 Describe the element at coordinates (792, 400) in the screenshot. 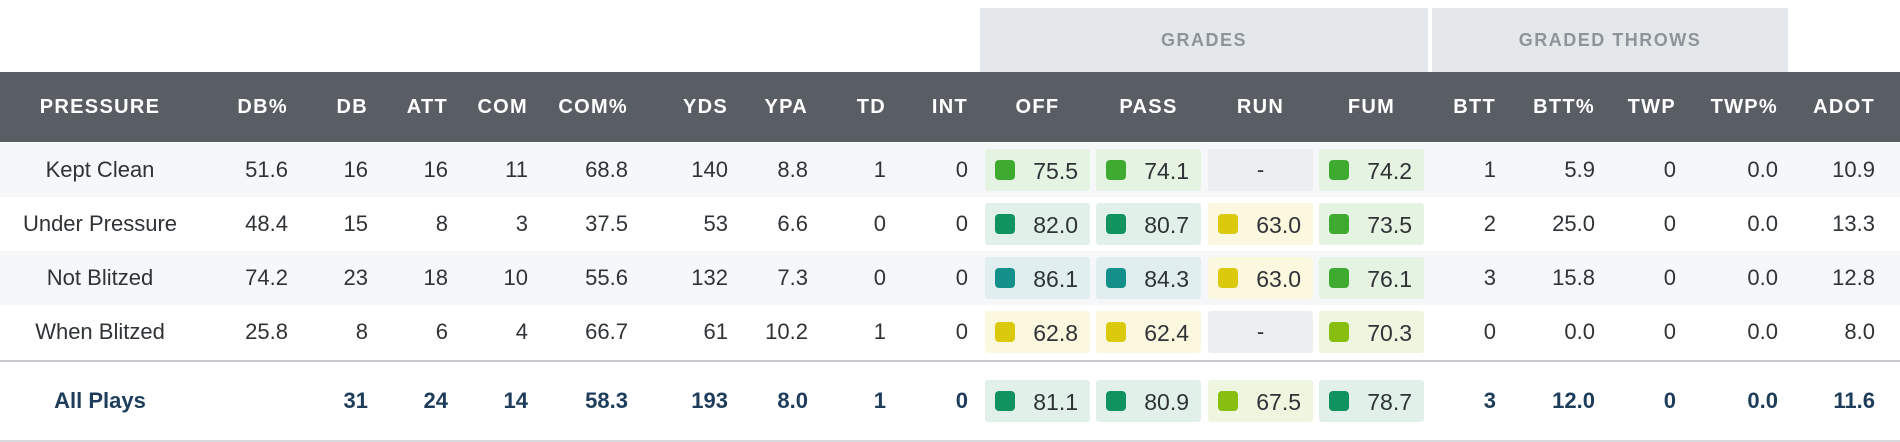

I see `cell-ypa: 8.0` at that location.